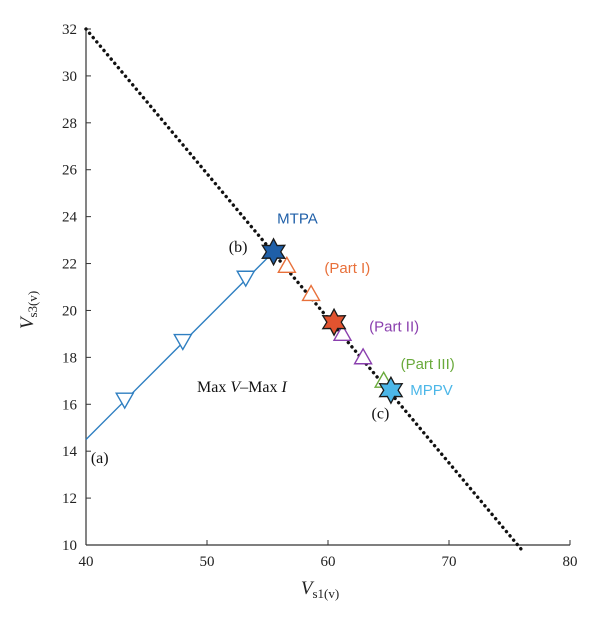  Describe the element at coordinates (428, 364) in the screenshot. I see `label-part-iii: (Part III)` at that location.